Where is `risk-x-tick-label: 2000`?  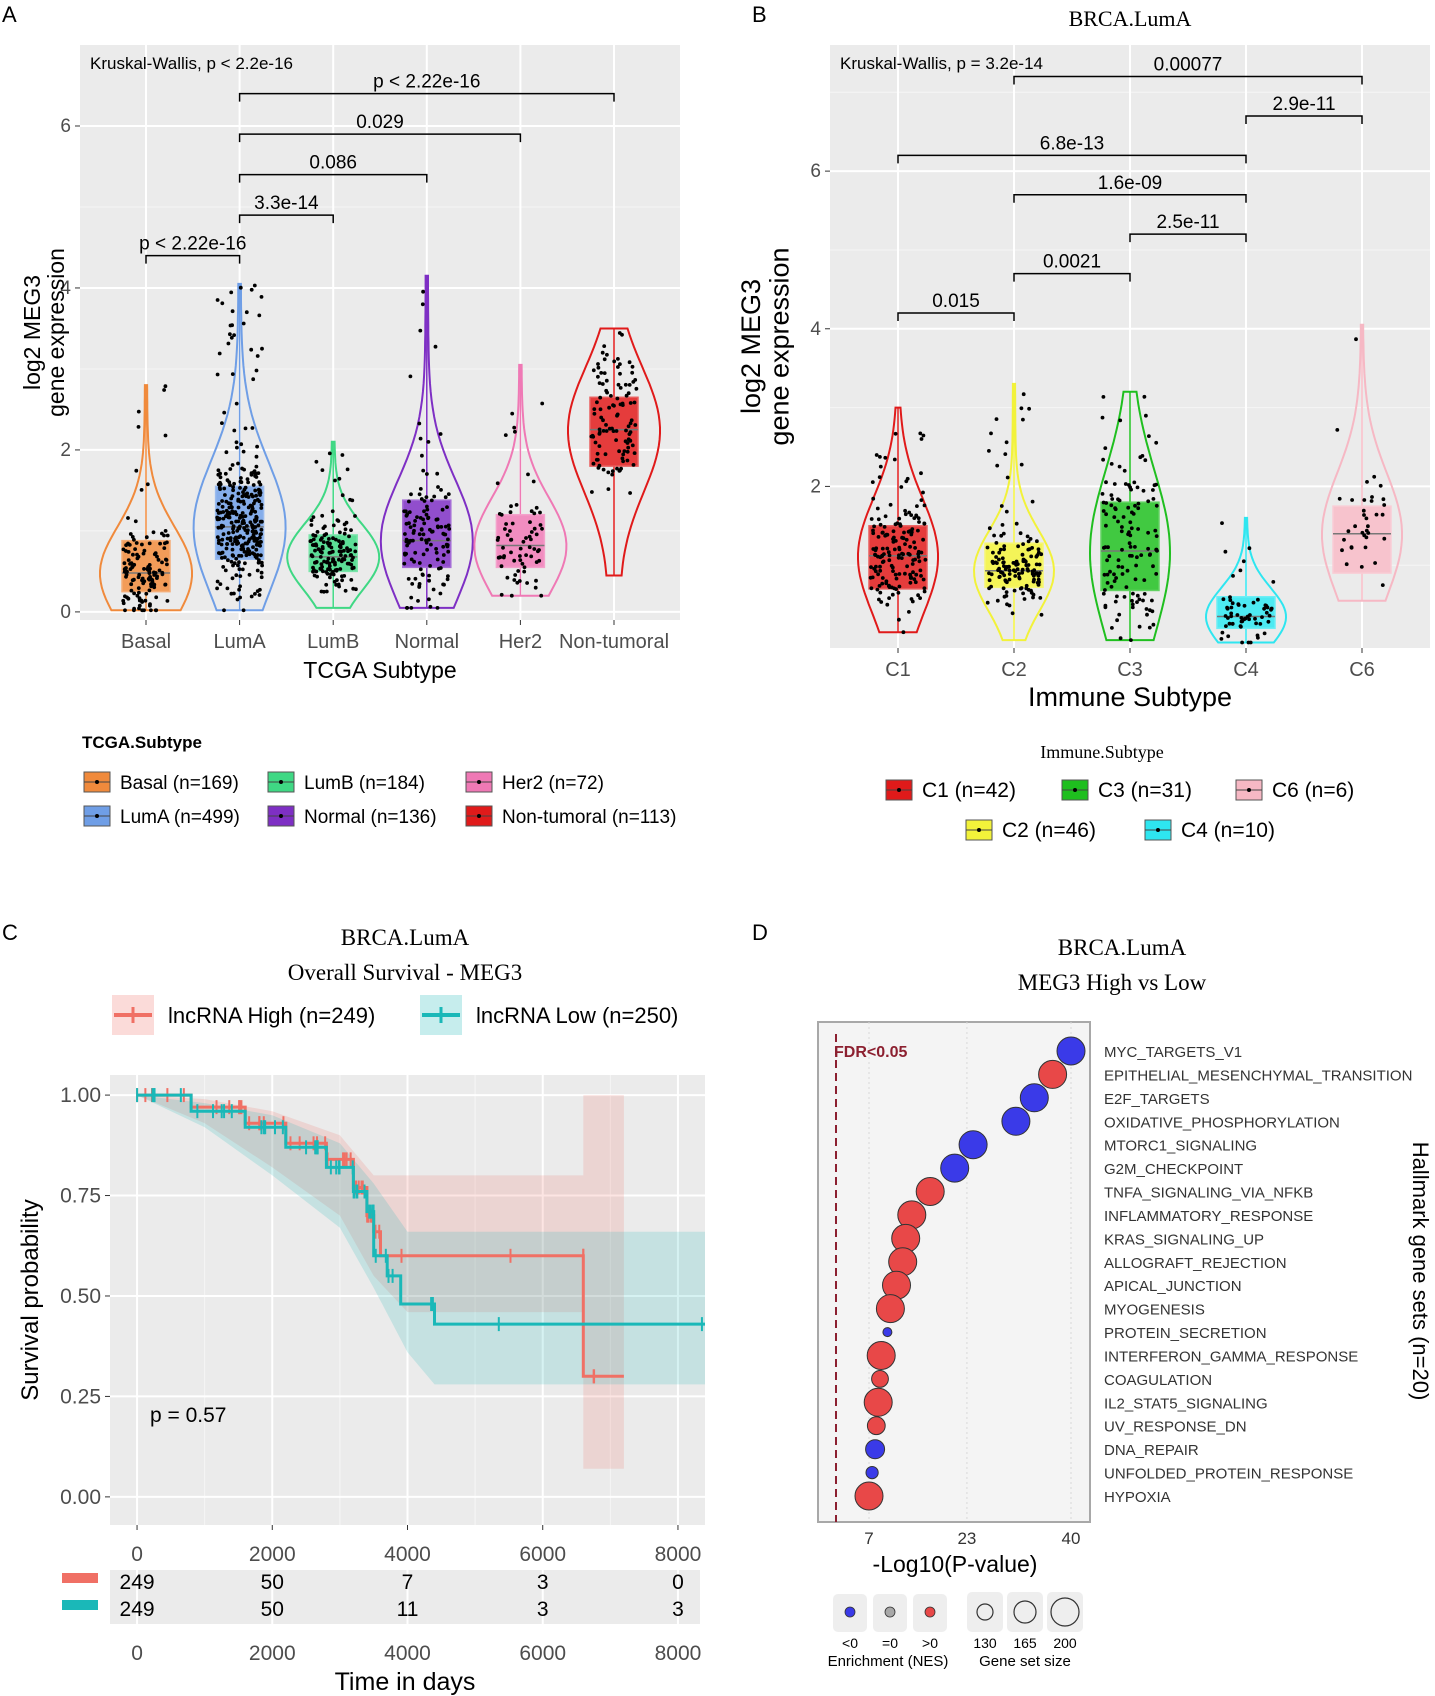
risk-x-tick-label: 2000 is located at coordinates (272, 1653).